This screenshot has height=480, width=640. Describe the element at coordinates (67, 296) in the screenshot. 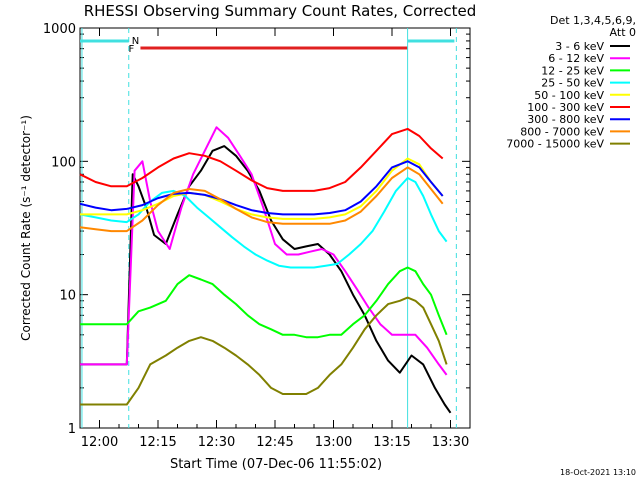

I see `y-tick-label: 10` at that location.